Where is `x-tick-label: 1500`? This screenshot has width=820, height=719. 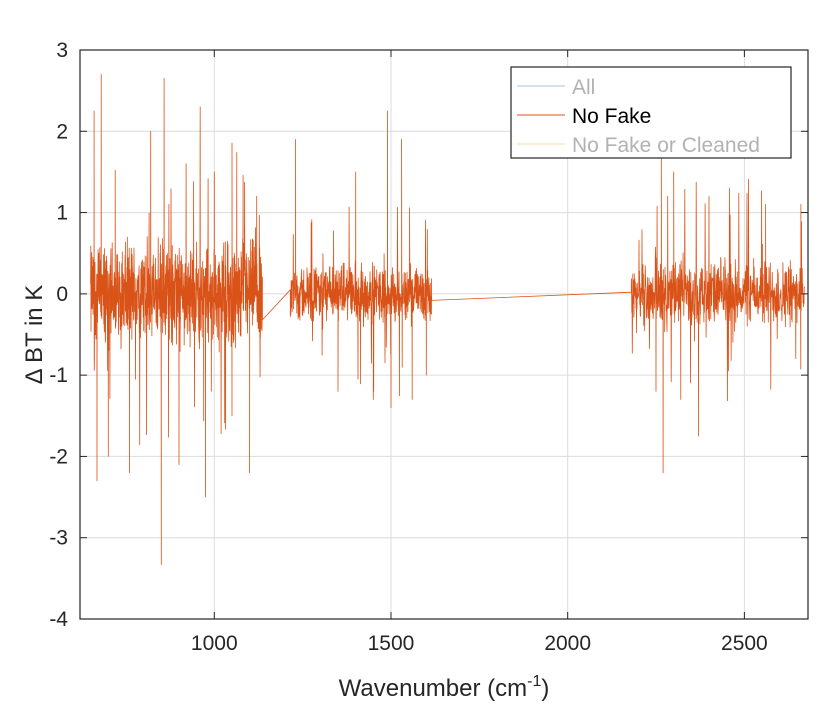
x-tick-label: 1500 is located at coordinates (391, 643).